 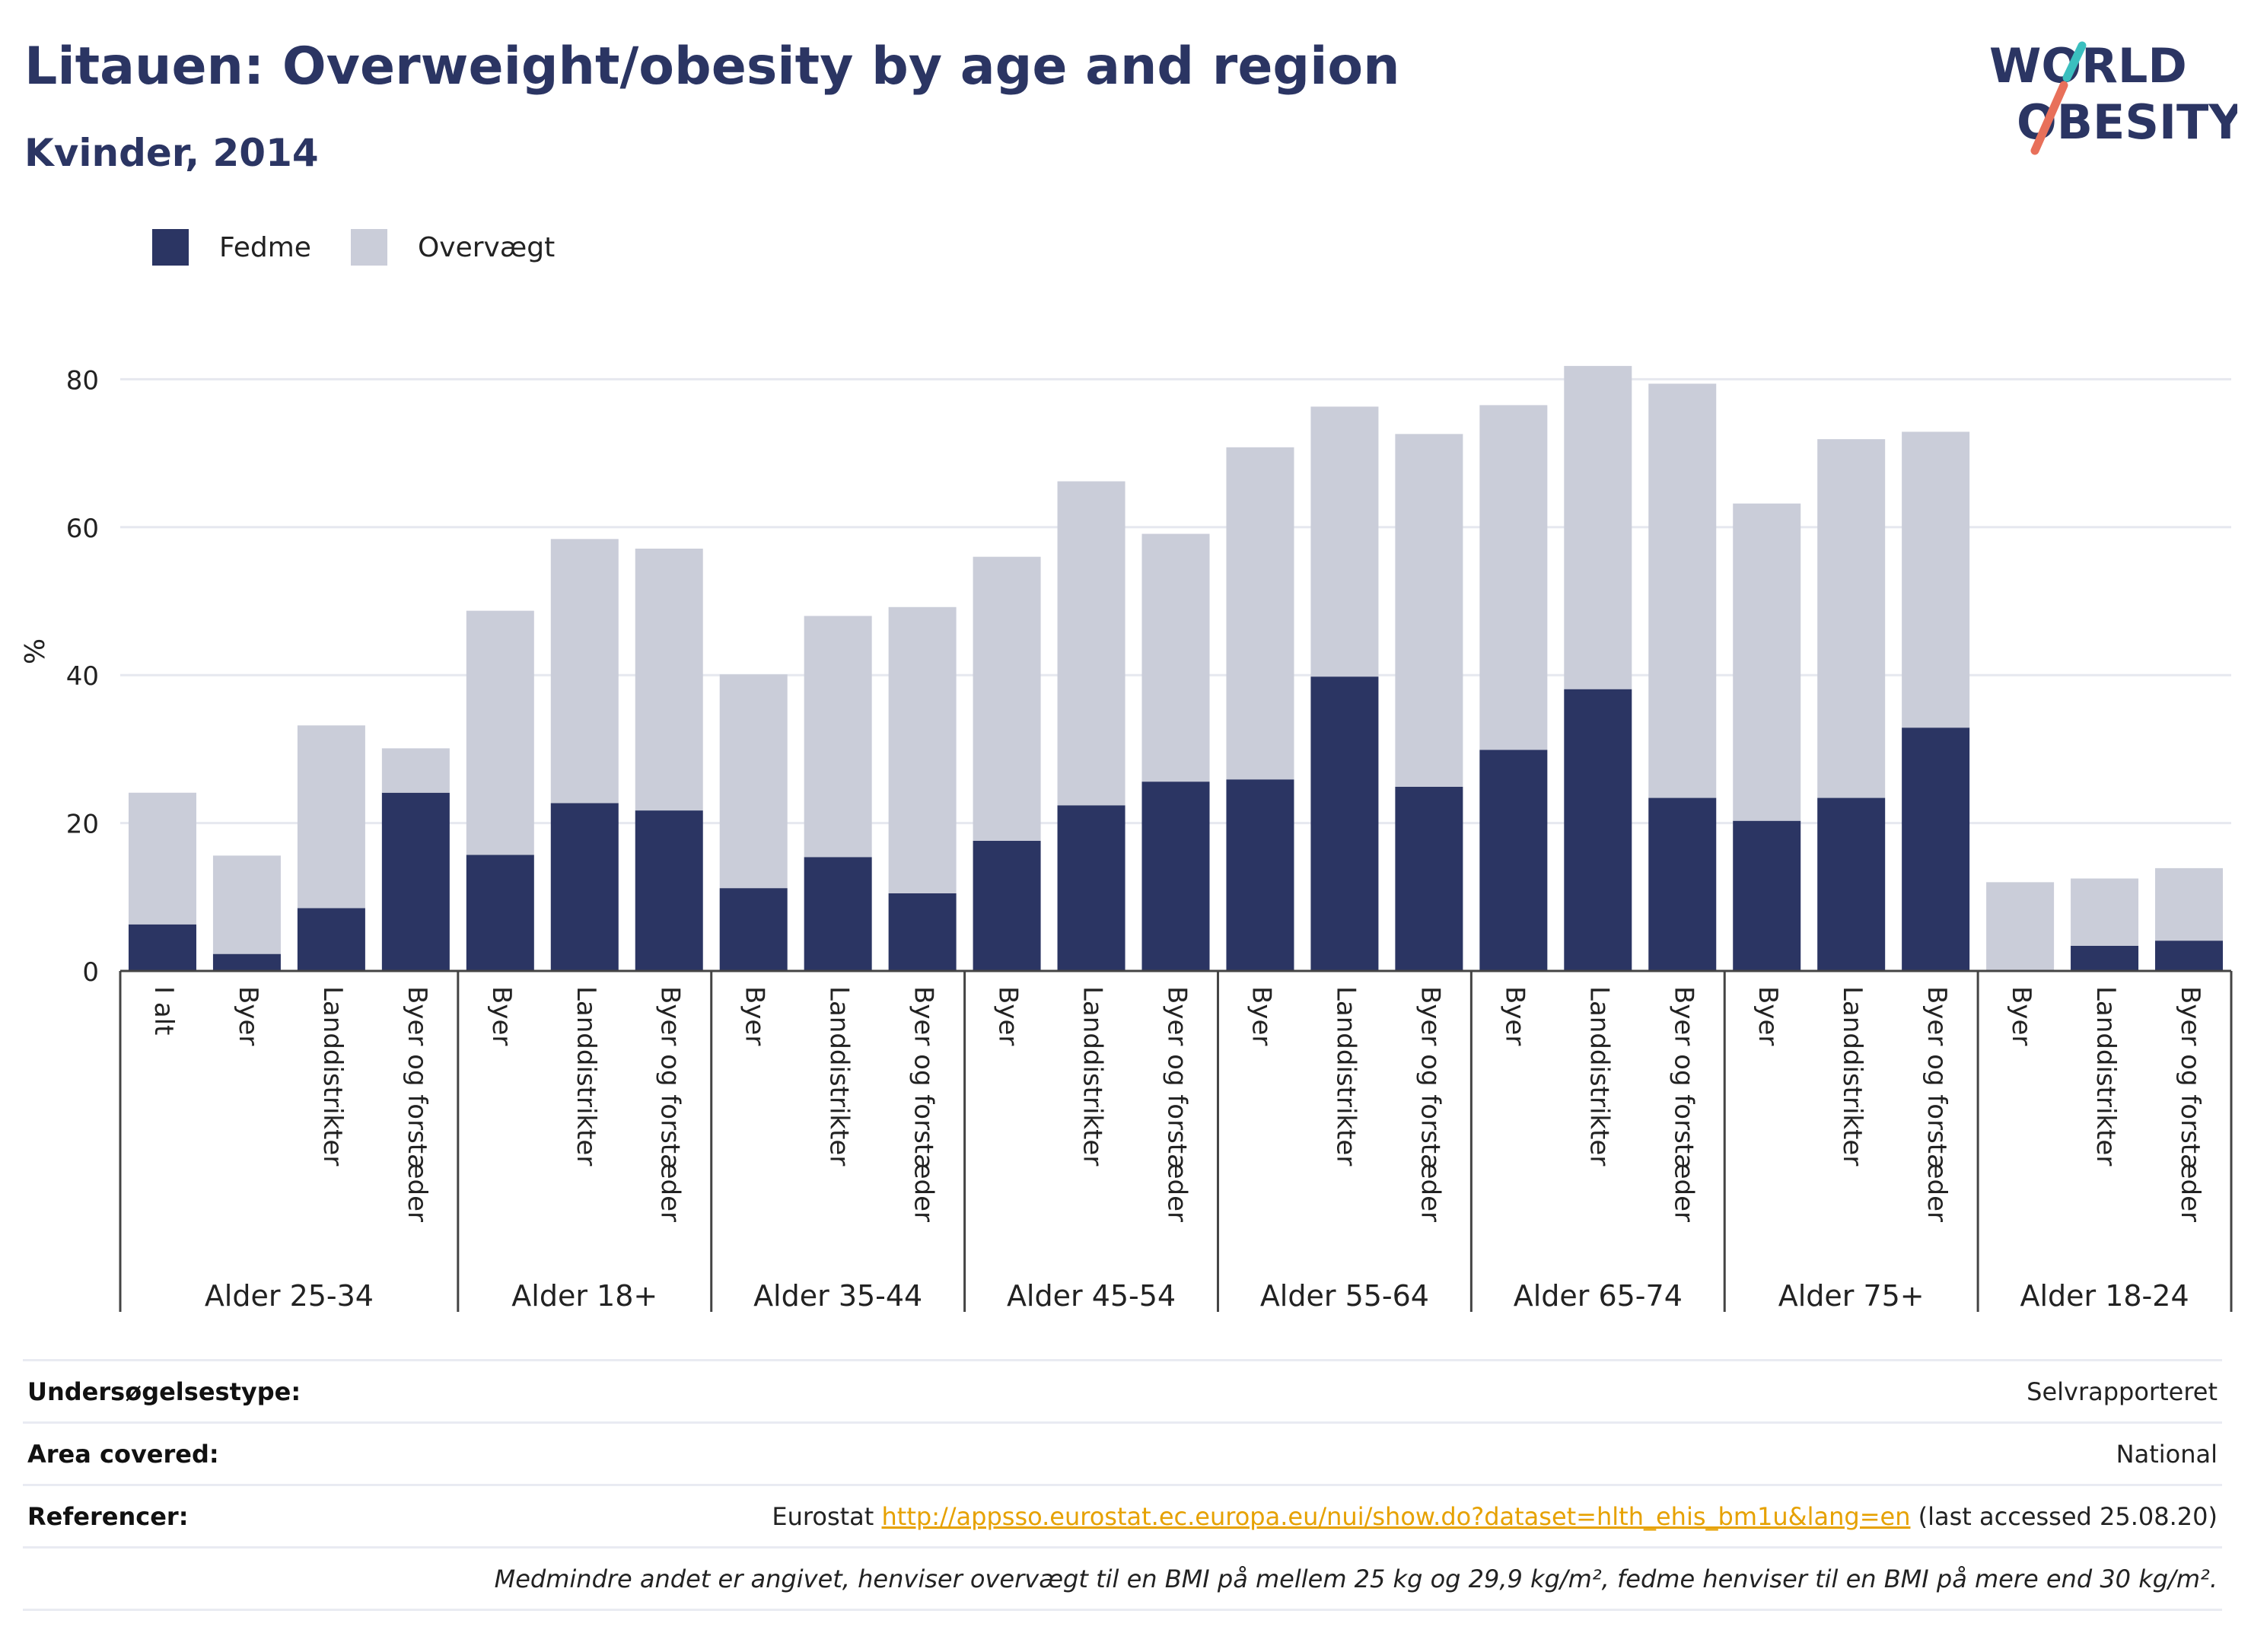 I want to click on info-row-area: Area covered: National, so click(x=1122, y=1453).